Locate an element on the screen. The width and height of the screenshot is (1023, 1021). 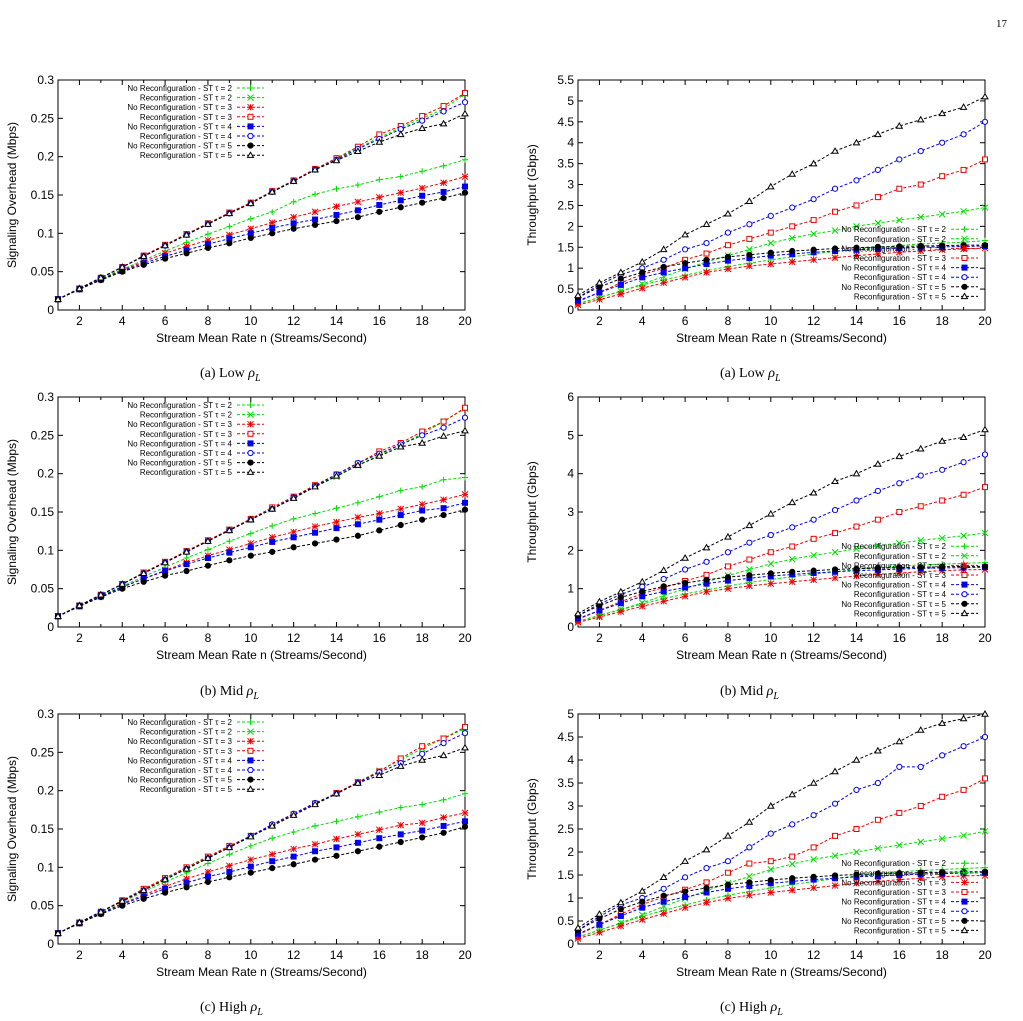
y-tick-label: 3.5 is located at coordinates (565, 783).